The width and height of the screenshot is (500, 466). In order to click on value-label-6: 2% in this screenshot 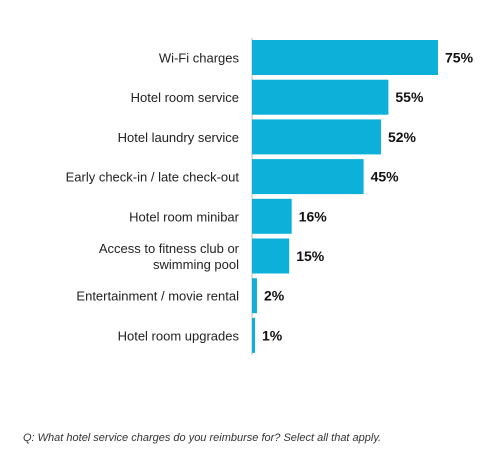, I will do `click(274, 296)`.